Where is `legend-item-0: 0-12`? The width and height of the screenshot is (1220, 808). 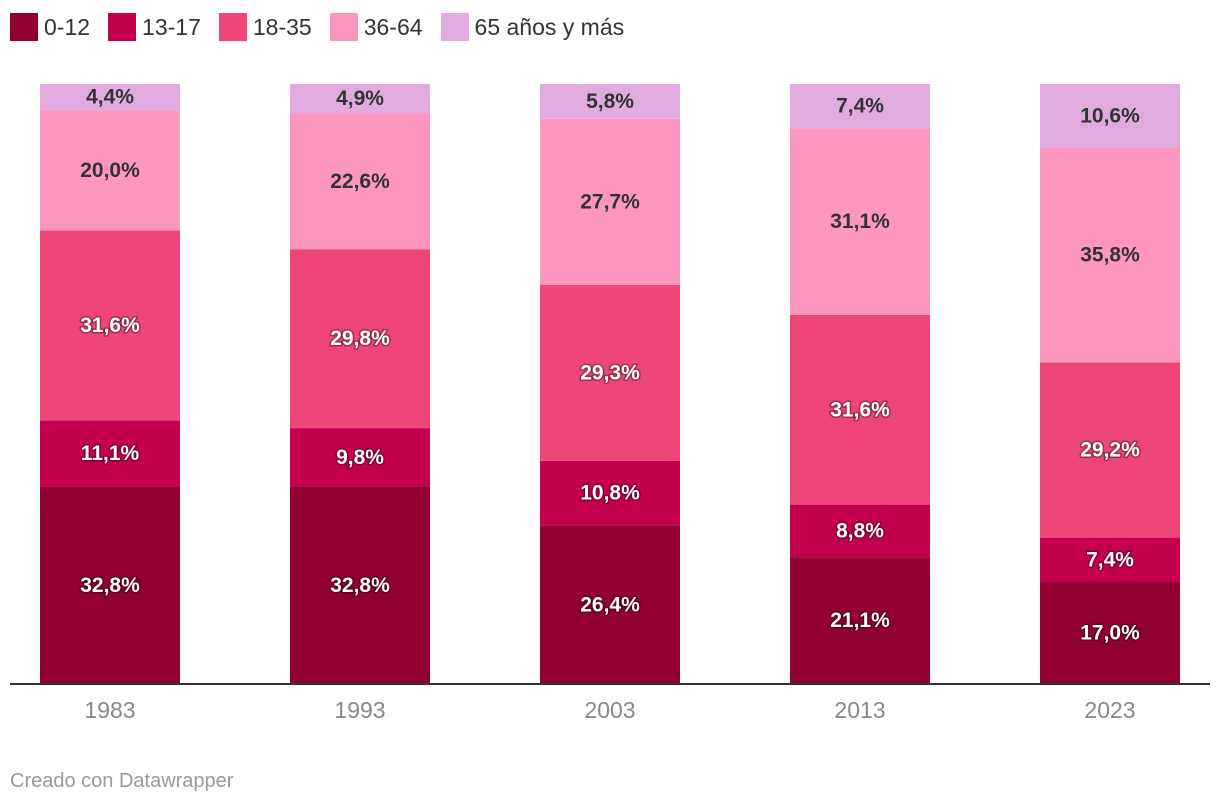
legend-item-0: 0-12 is located at coordinates (50, 27).